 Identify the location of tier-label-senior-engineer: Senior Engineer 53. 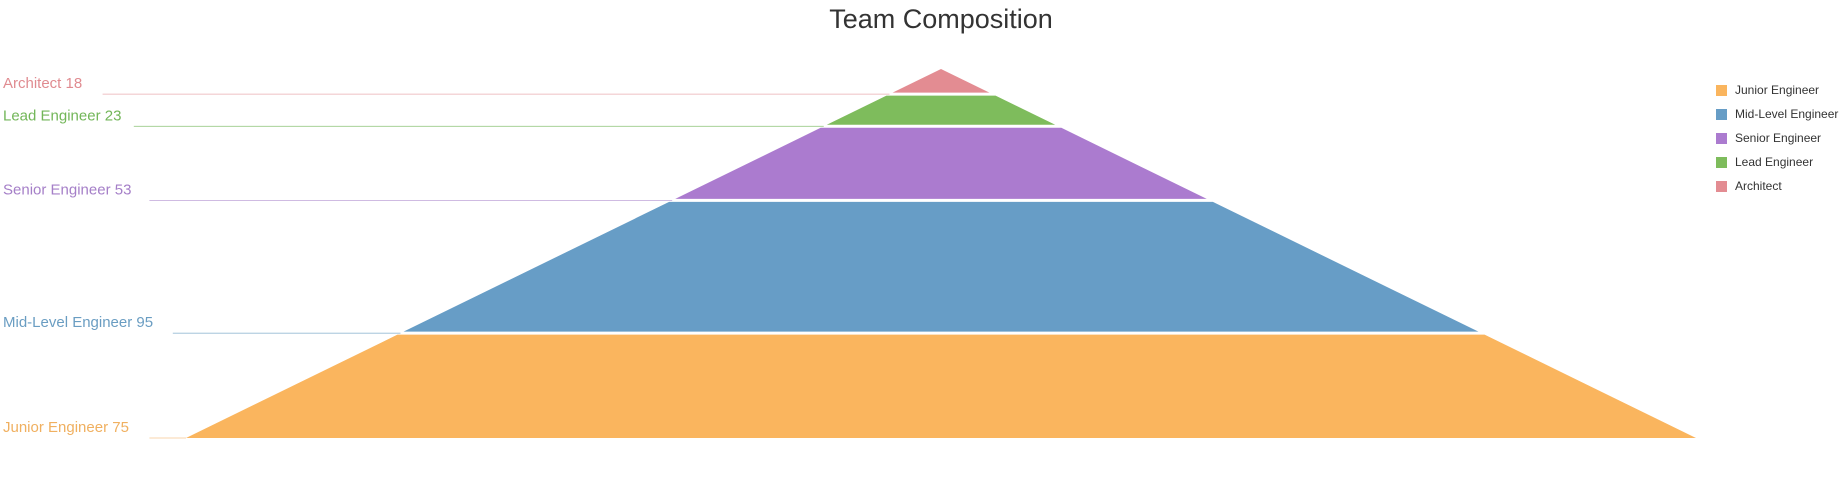
(67, 189).